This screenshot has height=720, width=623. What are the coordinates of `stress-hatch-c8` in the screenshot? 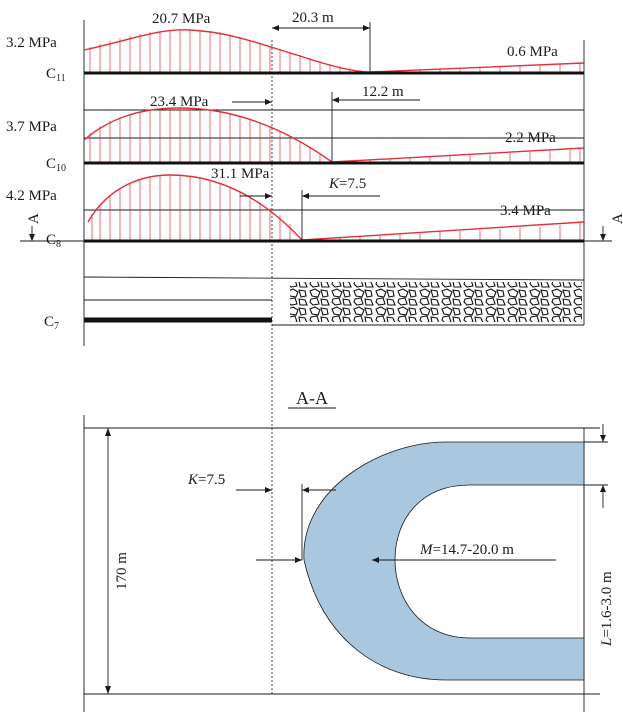 It's located at (336, 207).